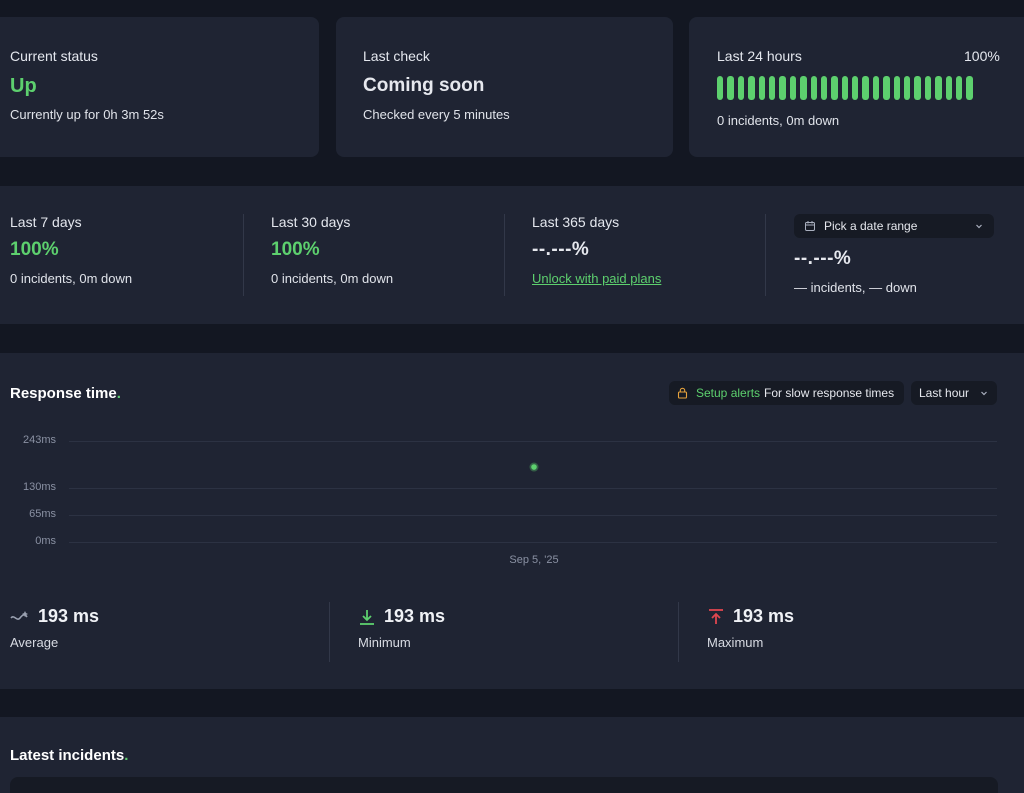  Describe the element at coordinates (46, 222) in the screenshot. I see `uptime-7-days-label: Last 7 days` at that location.